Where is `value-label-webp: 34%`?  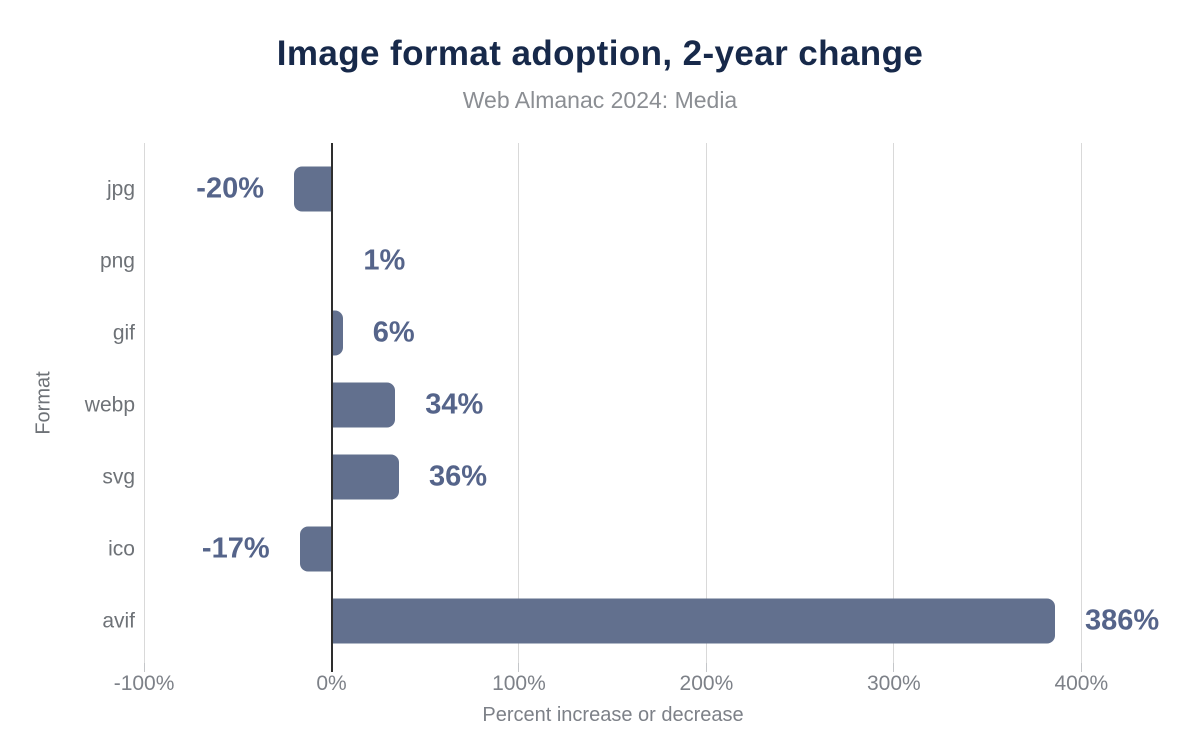 value-label-webp: 34% is located at coordinates (454, 404).